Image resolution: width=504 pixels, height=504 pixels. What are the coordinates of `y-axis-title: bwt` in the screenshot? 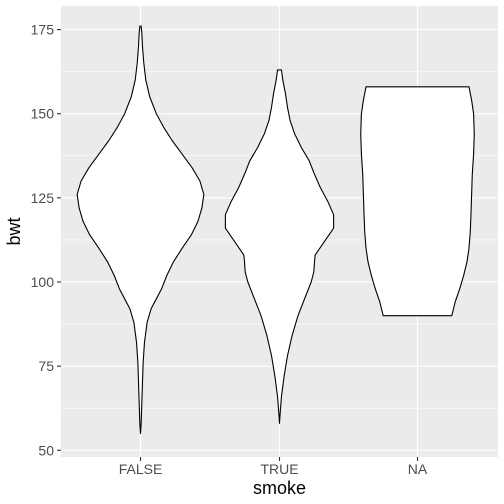 It's located at (14, 231).